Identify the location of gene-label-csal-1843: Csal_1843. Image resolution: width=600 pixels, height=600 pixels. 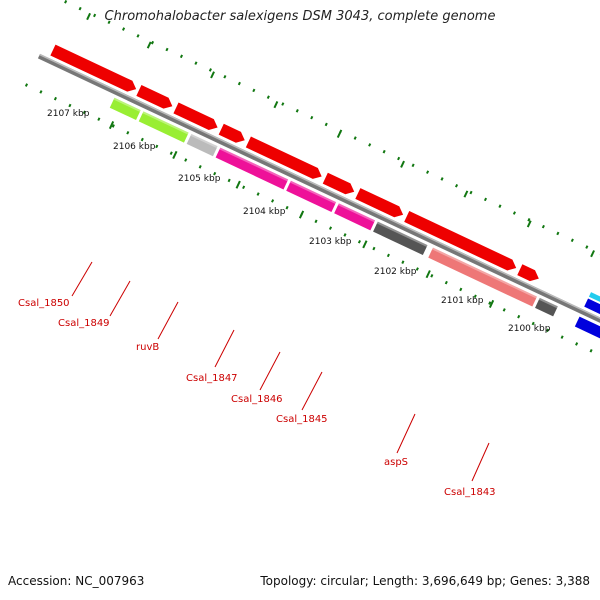
(470, 492).